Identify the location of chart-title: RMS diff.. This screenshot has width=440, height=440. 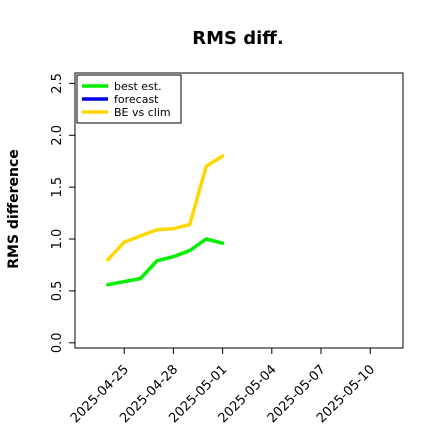
(237, 38).